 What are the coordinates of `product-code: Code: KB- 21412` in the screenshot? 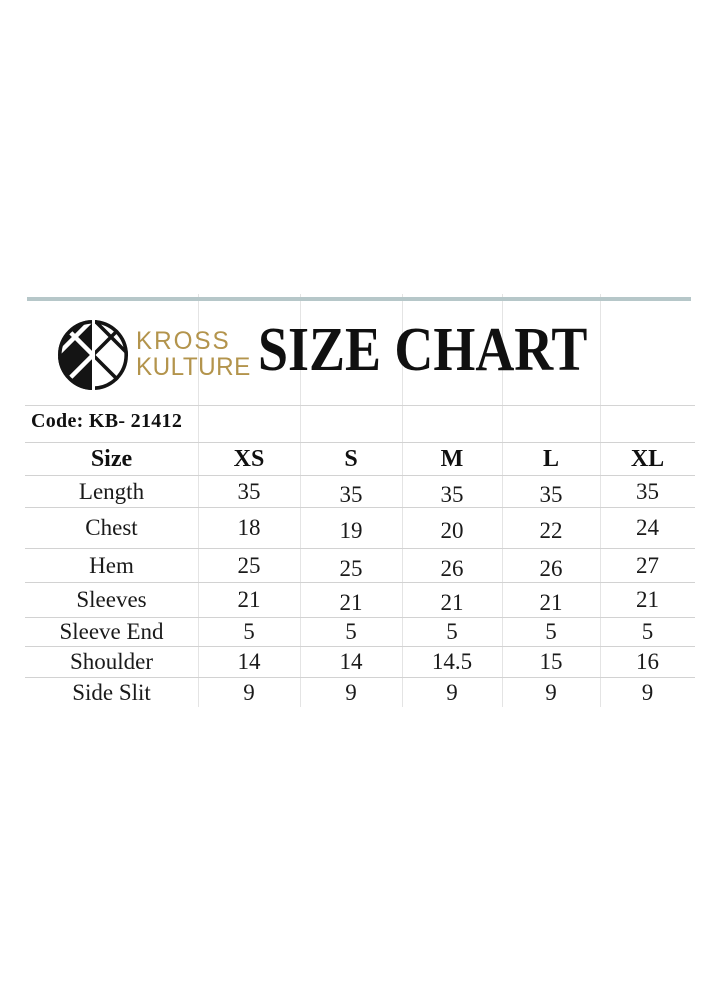 It's located at (107, 421).